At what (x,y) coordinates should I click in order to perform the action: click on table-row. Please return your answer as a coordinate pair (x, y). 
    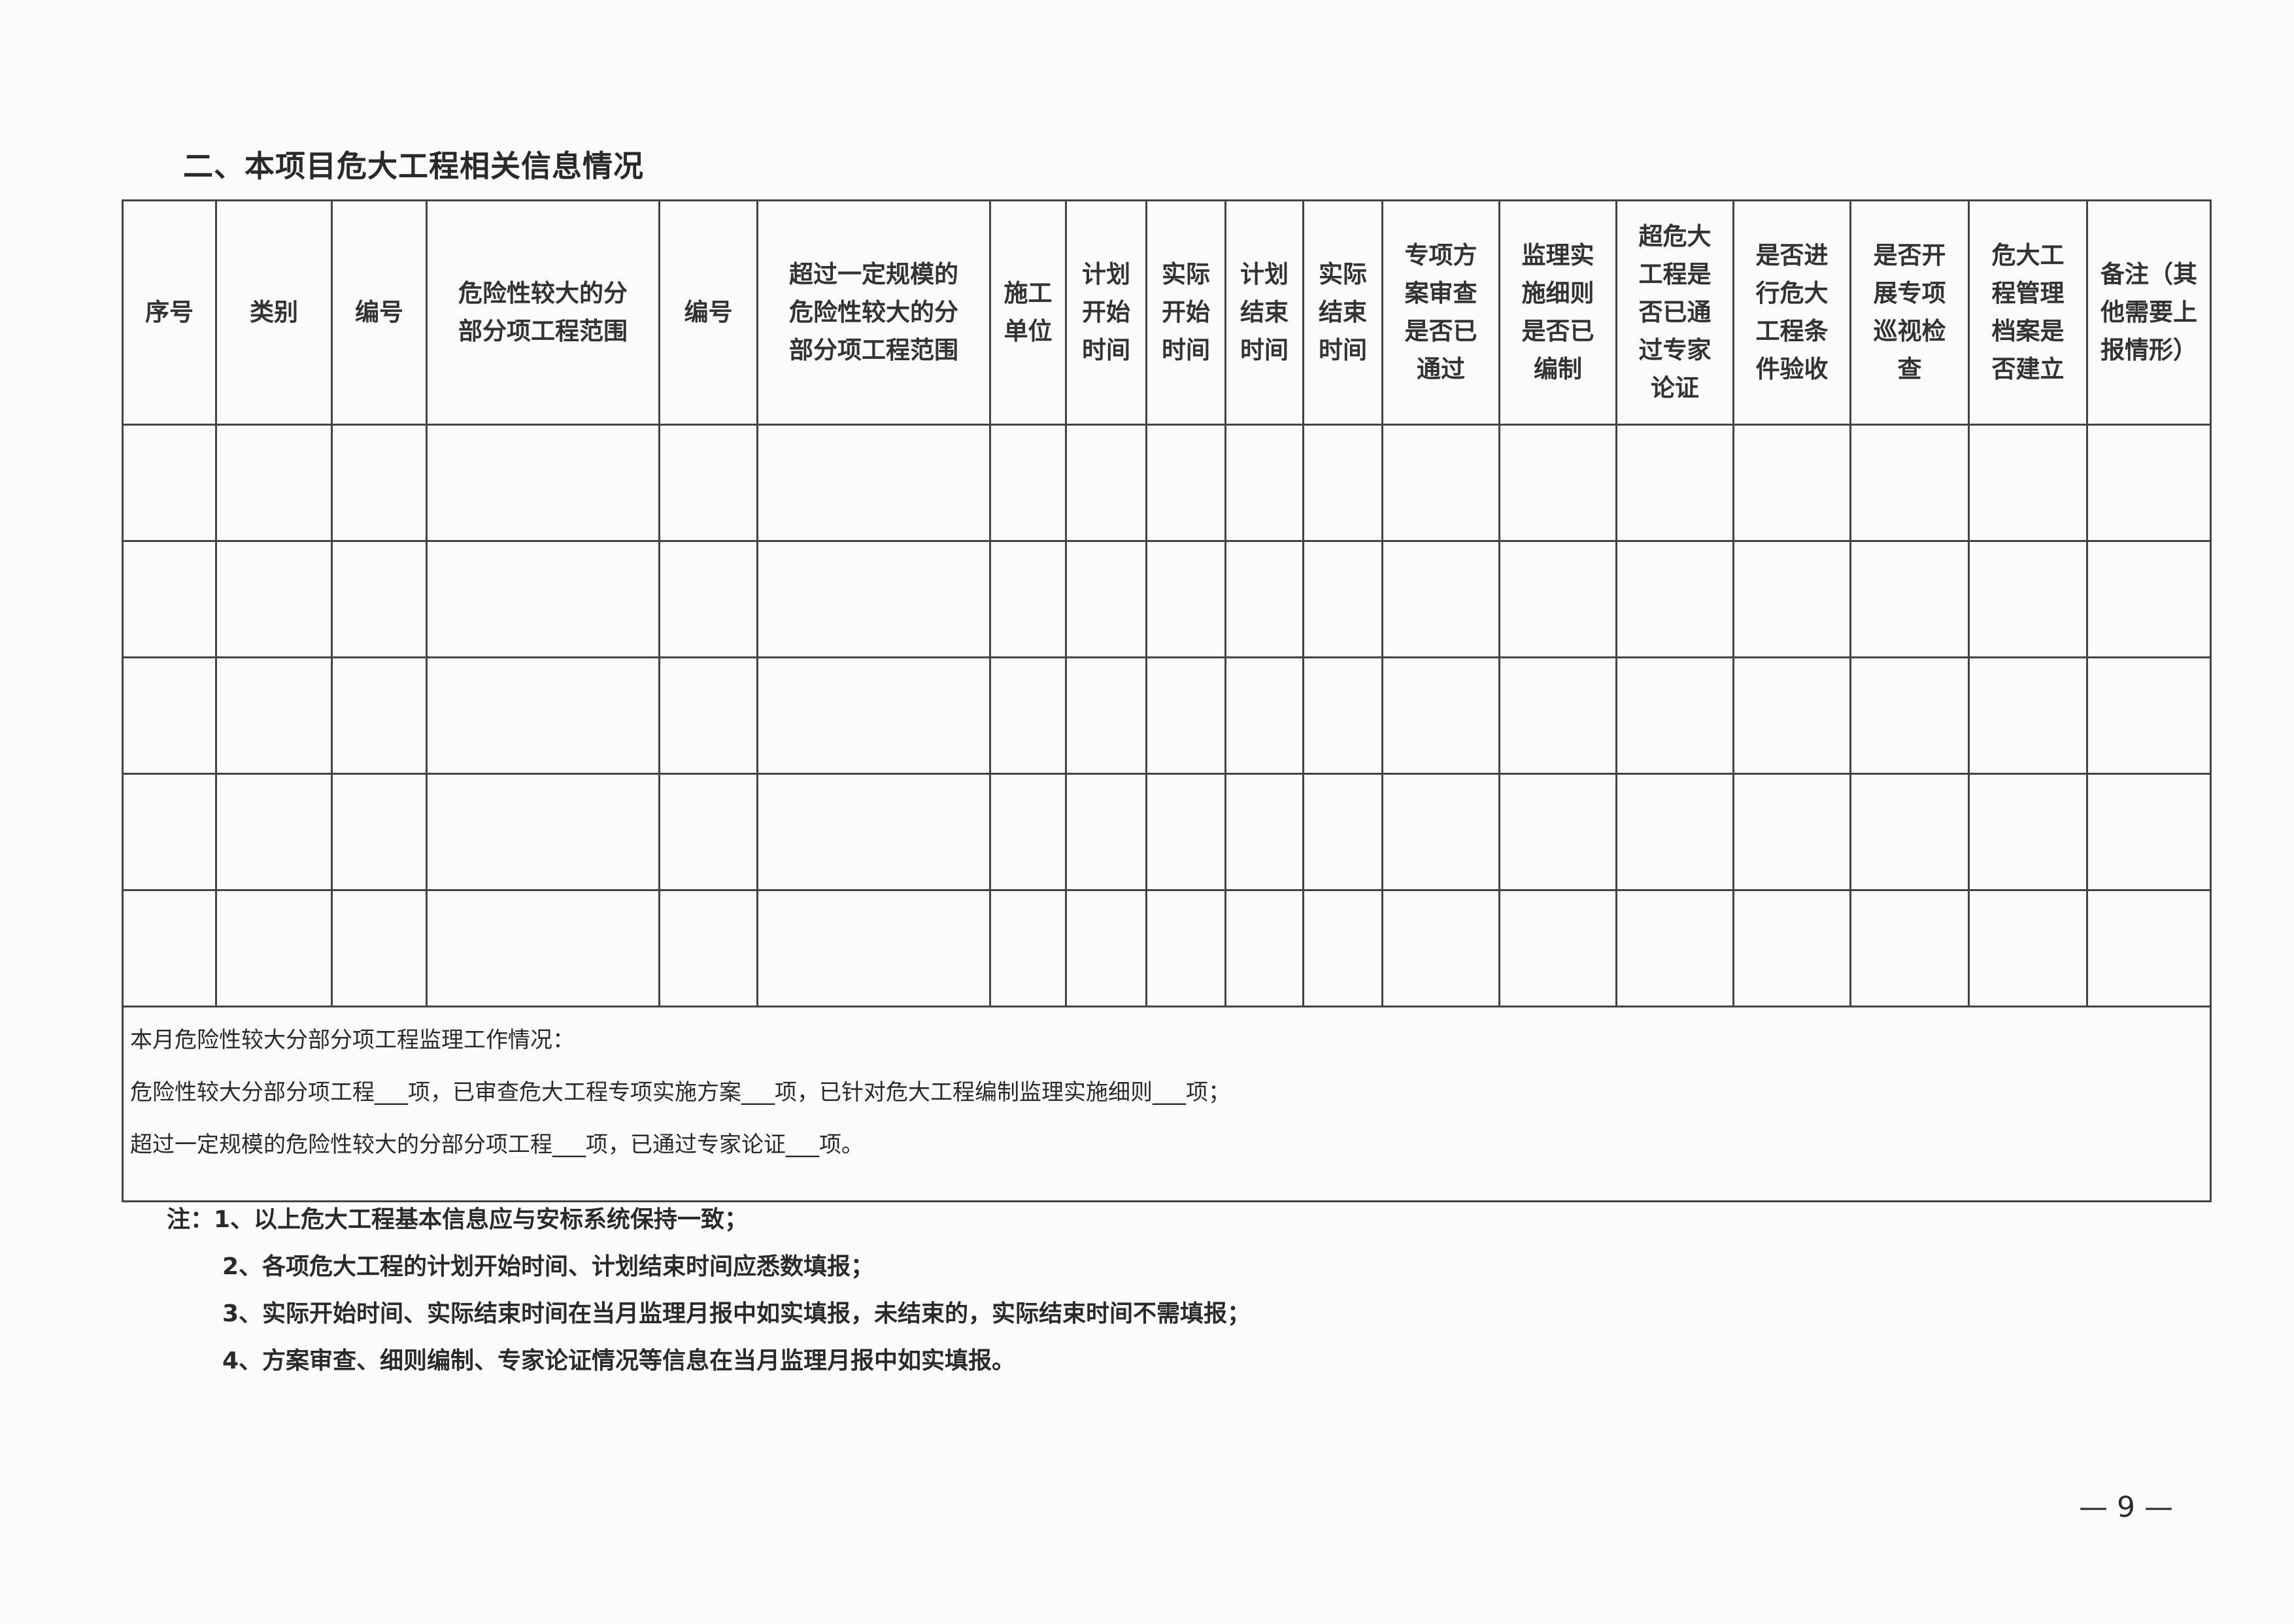
    Looking at the image, I should click on (1167, 832).